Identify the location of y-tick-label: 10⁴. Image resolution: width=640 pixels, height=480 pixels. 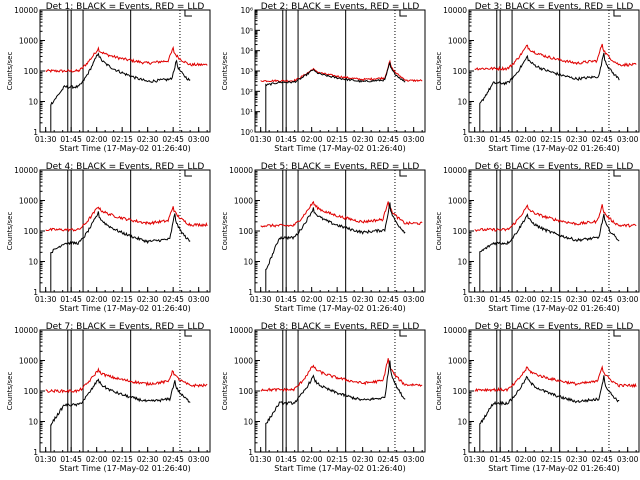
(246, 51).